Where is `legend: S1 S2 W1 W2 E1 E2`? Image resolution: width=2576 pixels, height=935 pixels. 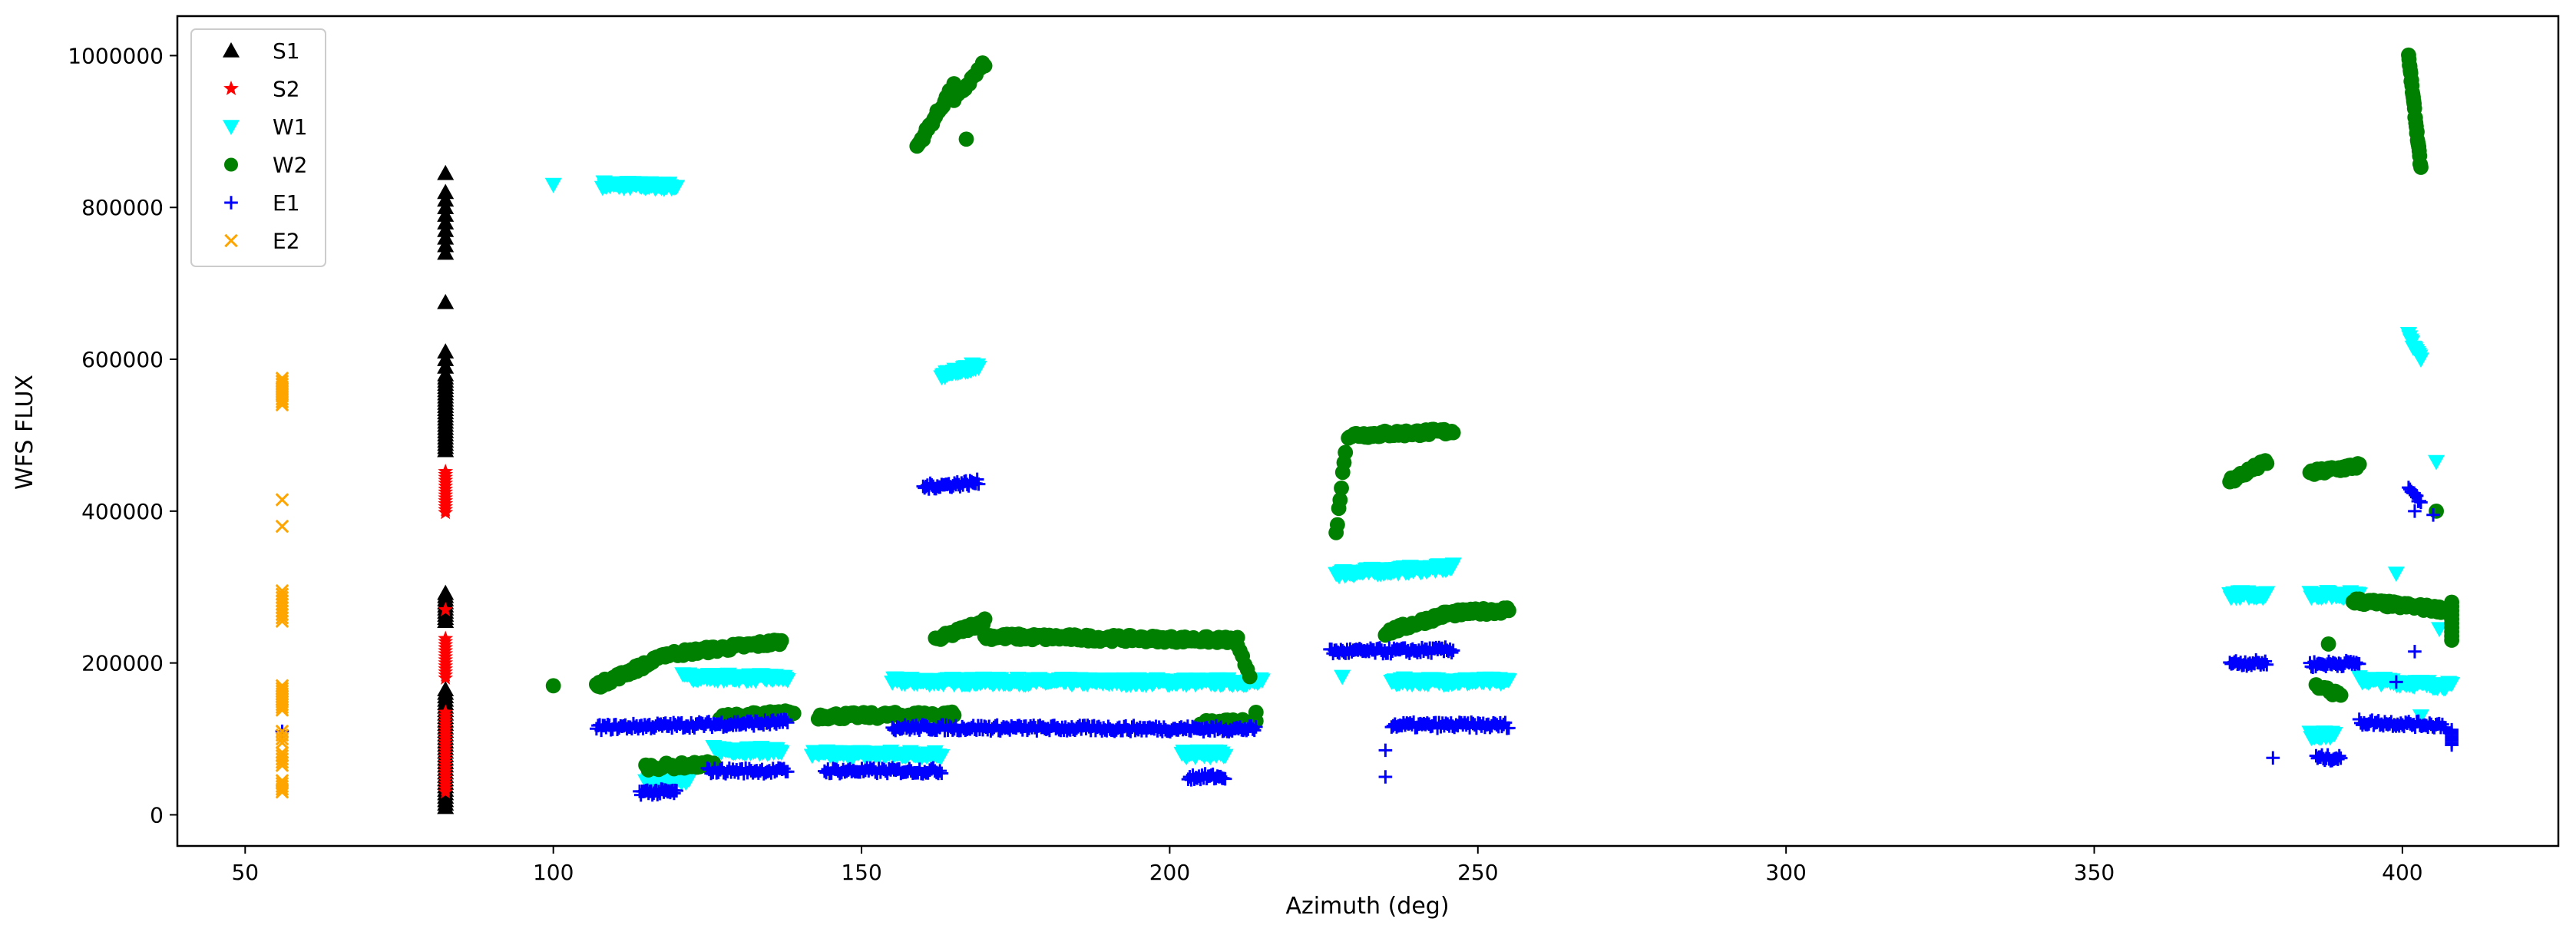
legend: S1 S2 W1 W2 E1 E2 is located at coordinates (258, 147).